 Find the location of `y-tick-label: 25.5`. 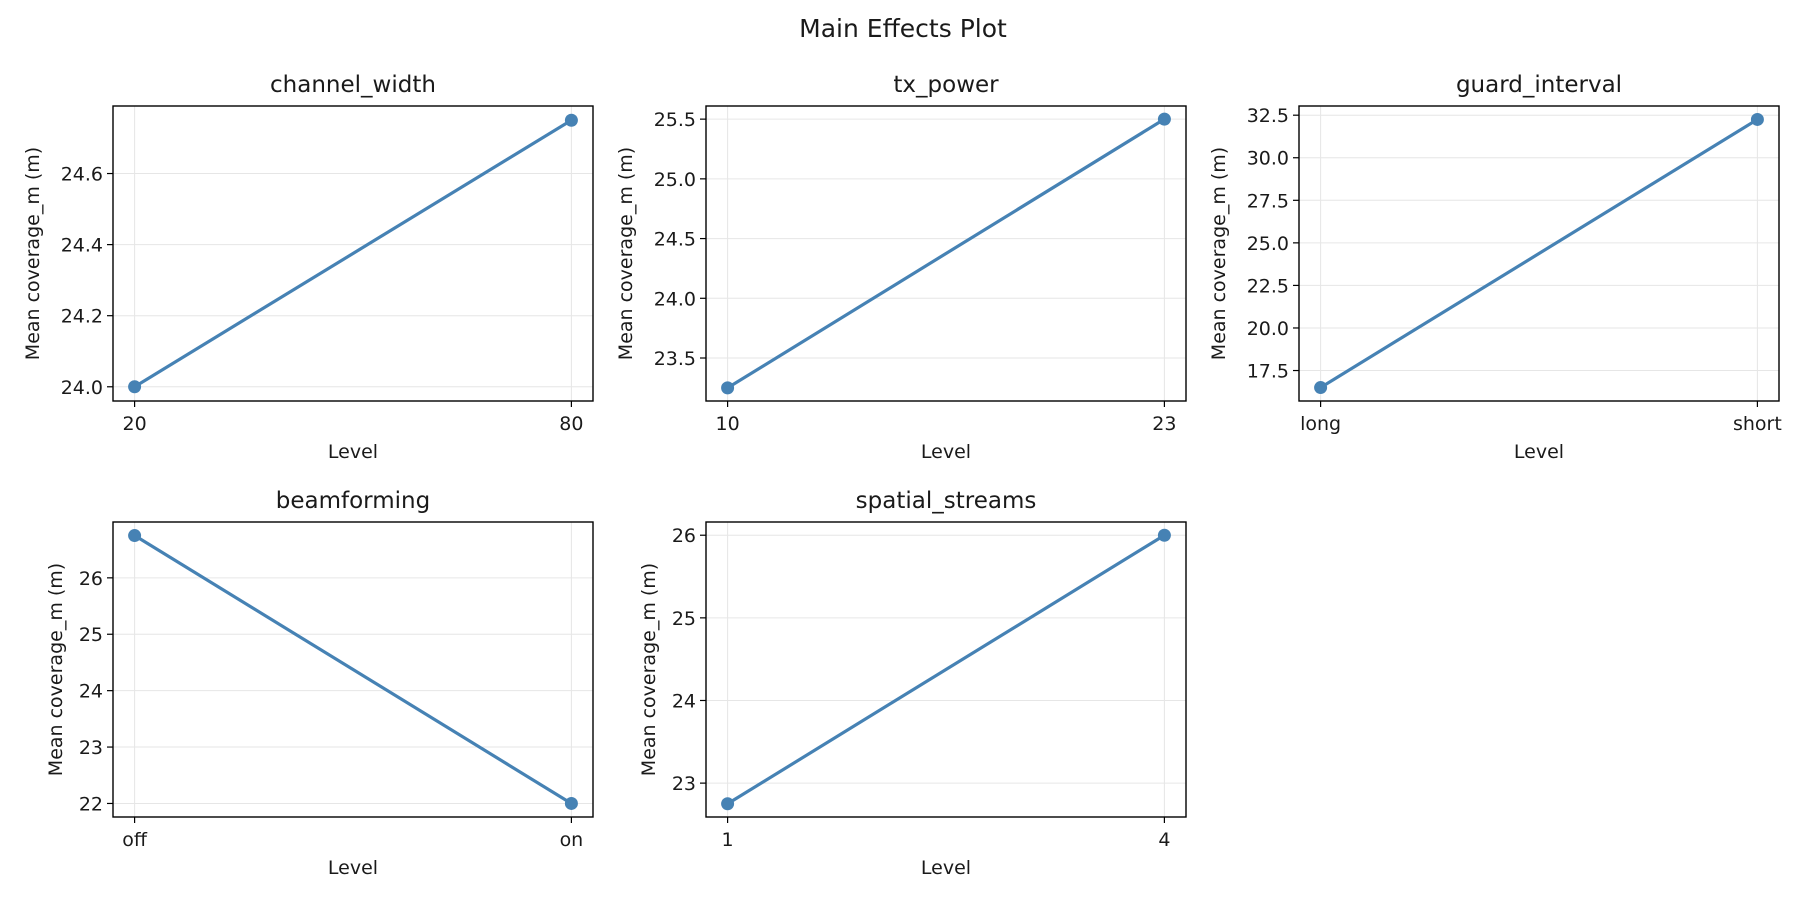

y-tick-label: 25.5 is located at coordinates (675, 120).